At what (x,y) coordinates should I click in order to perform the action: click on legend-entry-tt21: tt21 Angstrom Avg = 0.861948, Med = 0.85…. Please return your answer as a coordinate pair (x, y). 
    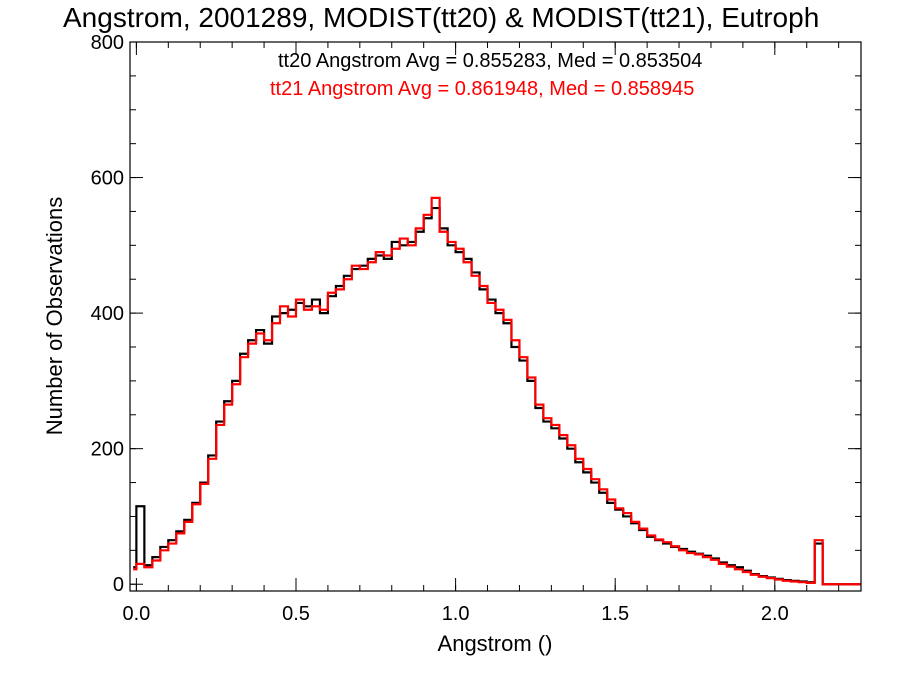
    Looking at the image, I should click on (482, 89).